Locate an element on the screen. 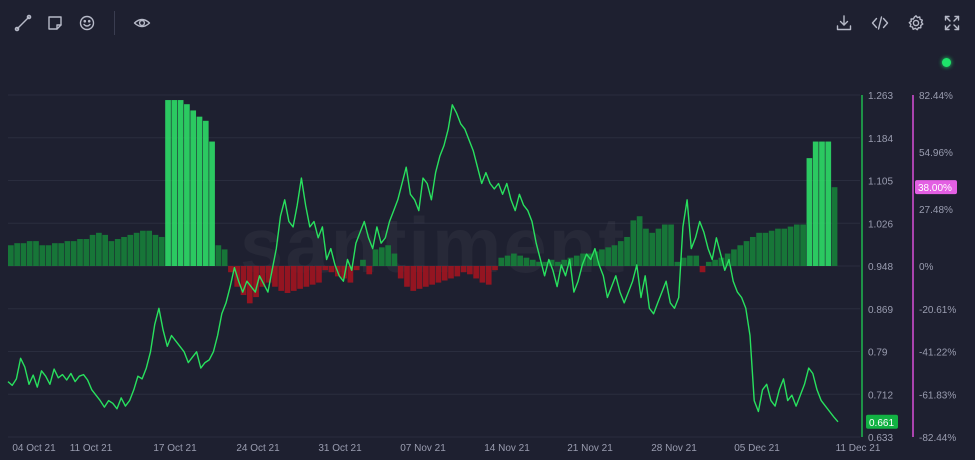  note-icon is located at coordinates (55, 23).